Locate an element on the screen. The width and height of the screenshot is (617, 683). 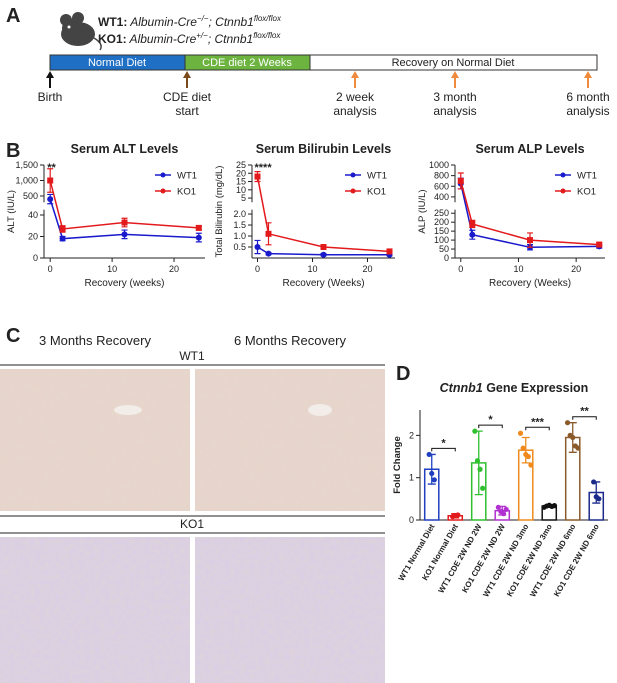
phase-label: Normal Diet is located at coordinates (117, 63).